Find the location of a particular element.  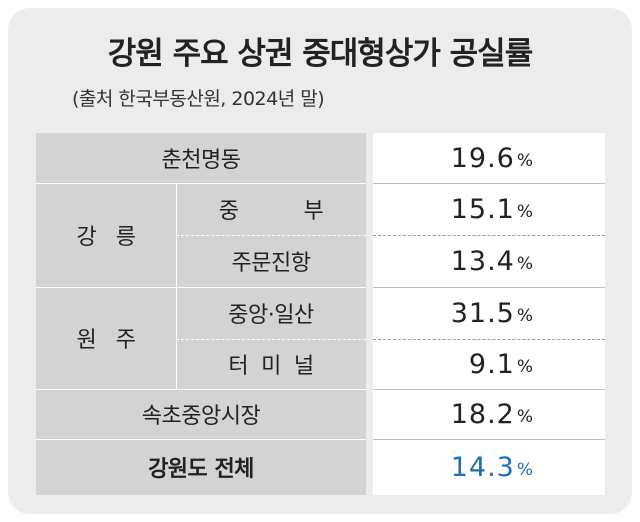

row-label-chuncheon: 춘천명동 is located at coordinates (201, 160).